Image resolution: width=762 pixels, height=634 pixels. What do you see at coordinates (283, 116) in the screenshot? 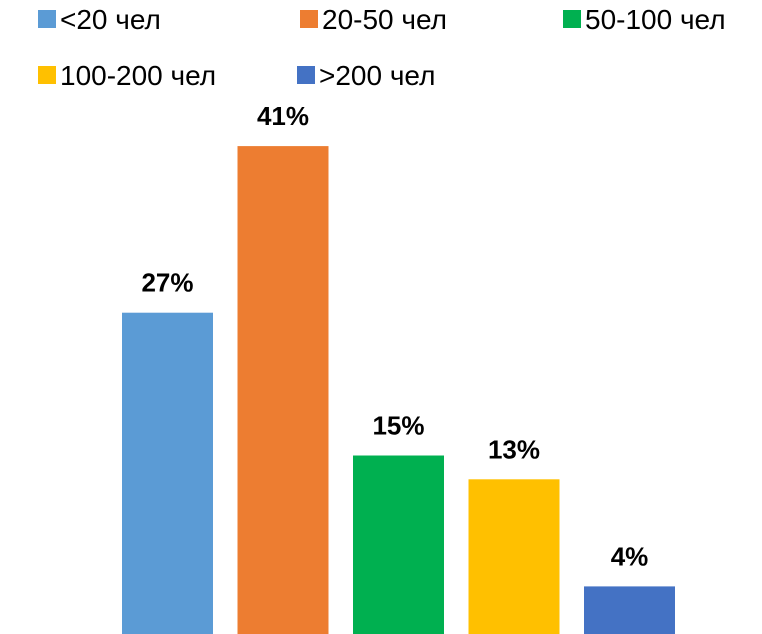
I see `data-label-2: 41%` at bounding box center [283, 116].